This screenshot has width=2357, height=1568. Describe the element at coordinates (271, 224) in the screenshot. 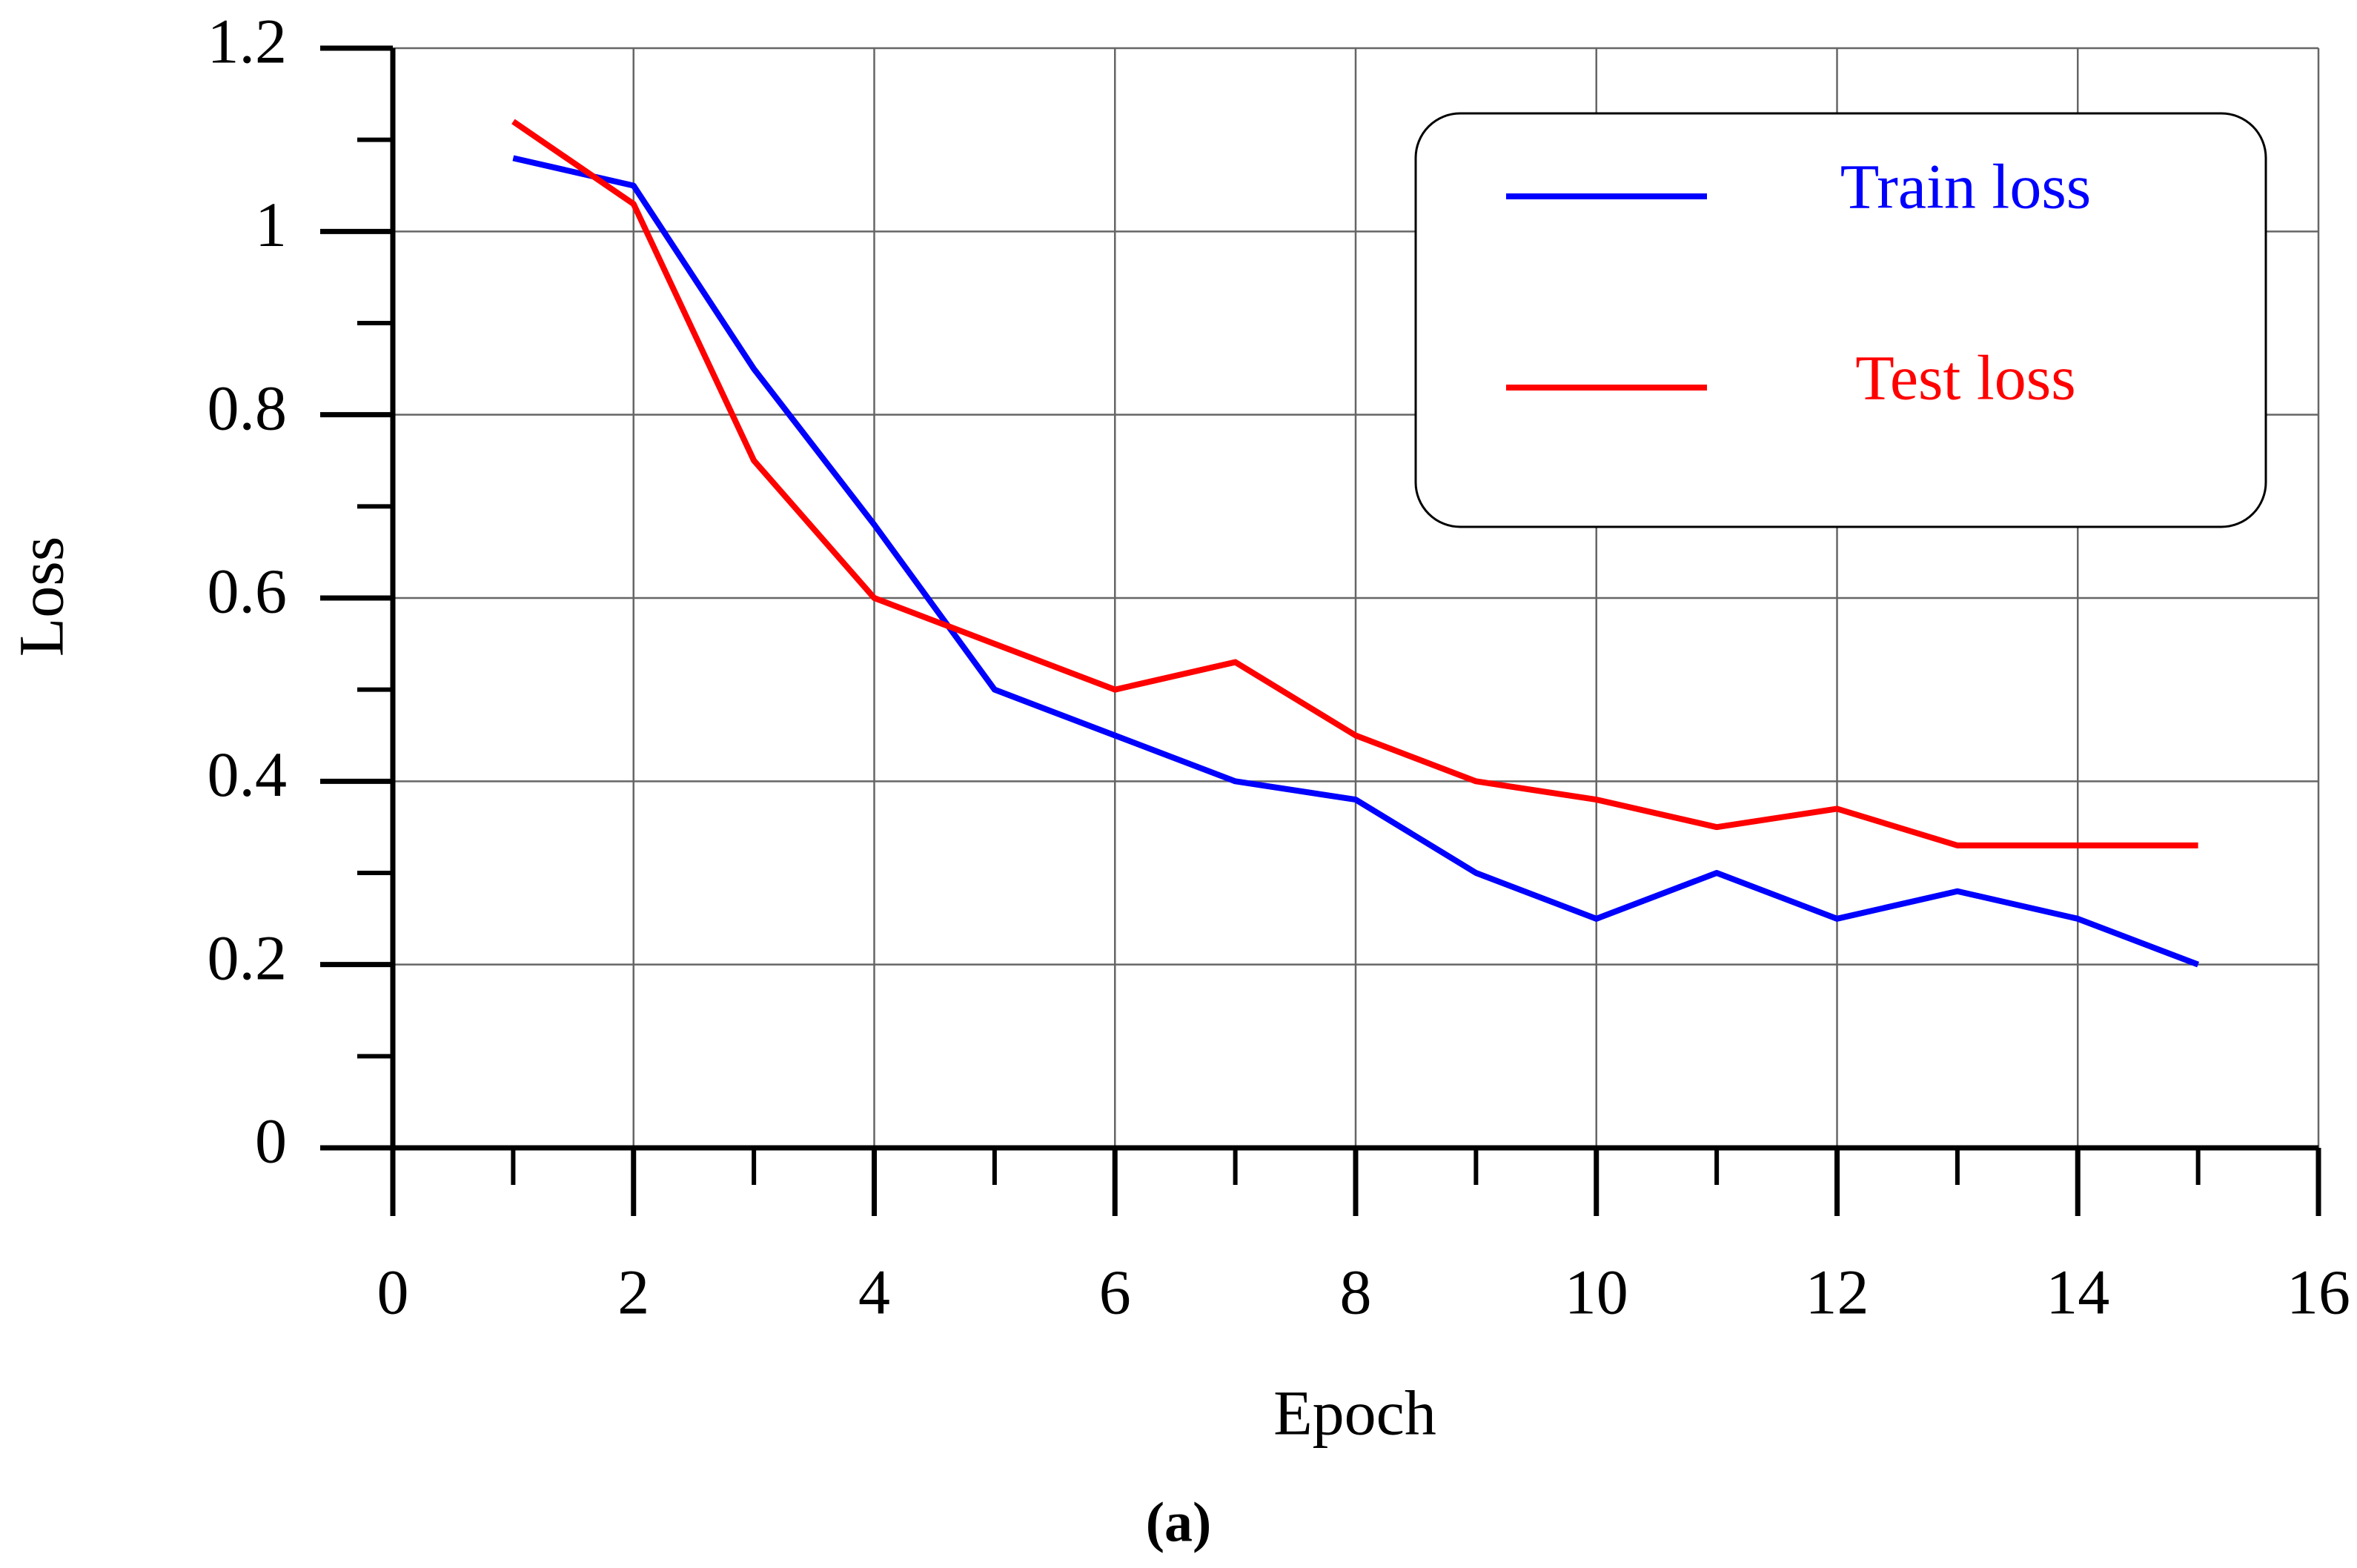

I see `y-tick-label: 1` at that location.